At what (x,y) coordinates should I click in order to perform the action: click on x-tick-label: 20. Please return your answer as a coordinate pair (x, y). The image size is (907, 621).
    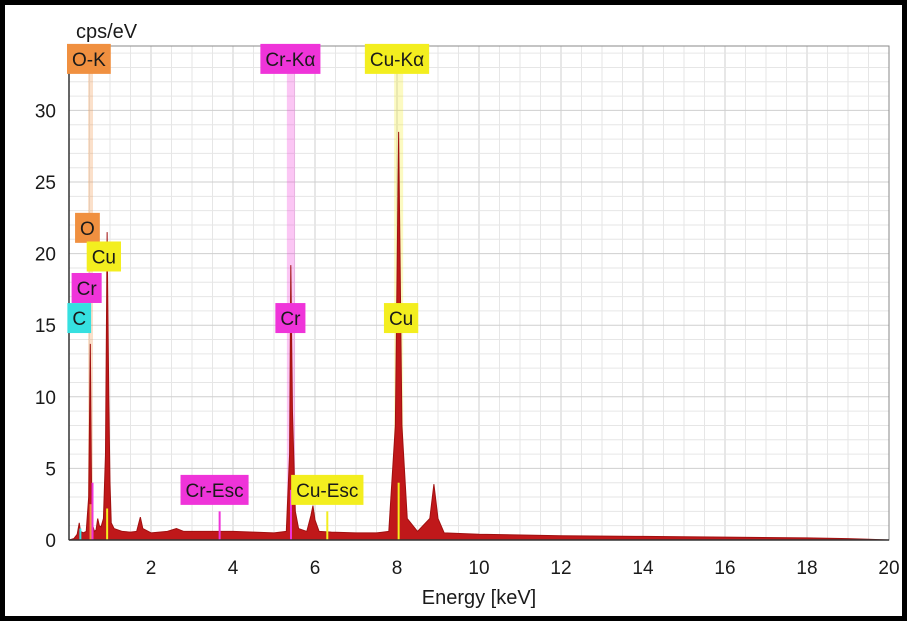
    Looking at the image, I should click on (888, 568).